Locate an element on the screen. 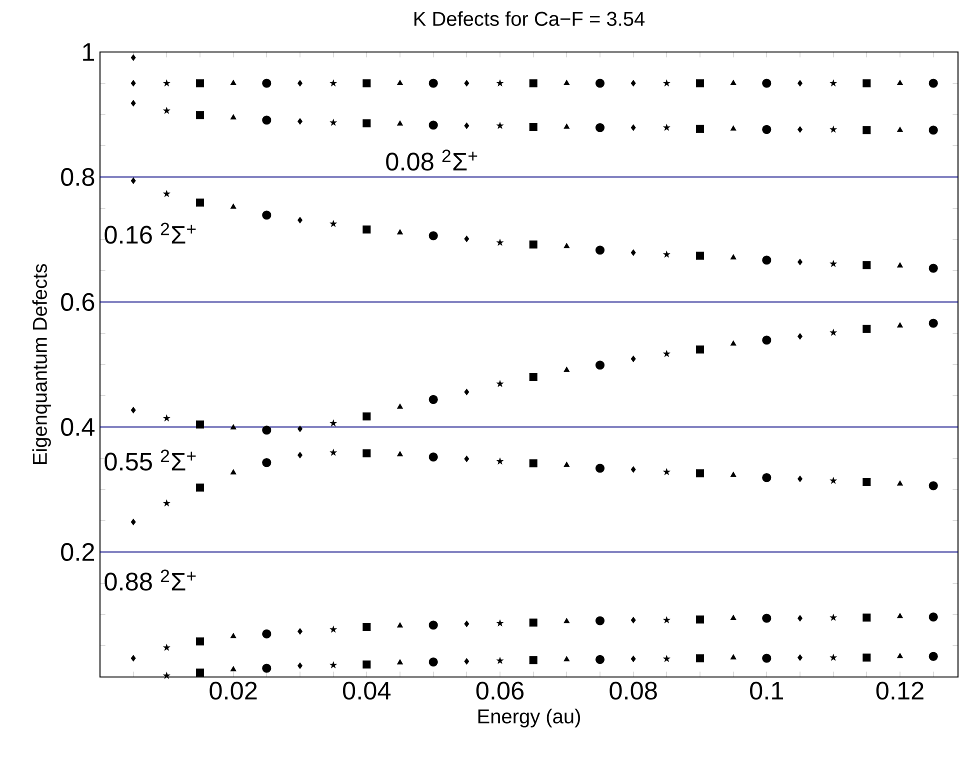 The height and width of the screenshot is (772, 960). x-tick-label: 0.02 is located at coordinates (233, 691).